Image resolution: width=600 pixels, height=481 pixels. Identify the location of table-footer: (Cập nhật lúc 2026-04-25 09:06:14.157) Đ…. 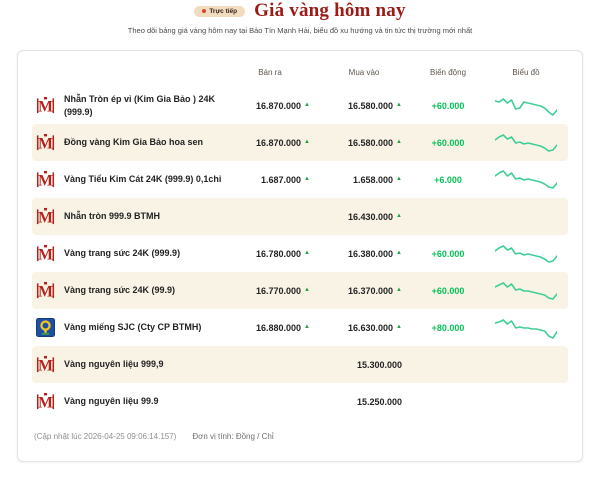
(300, 436).